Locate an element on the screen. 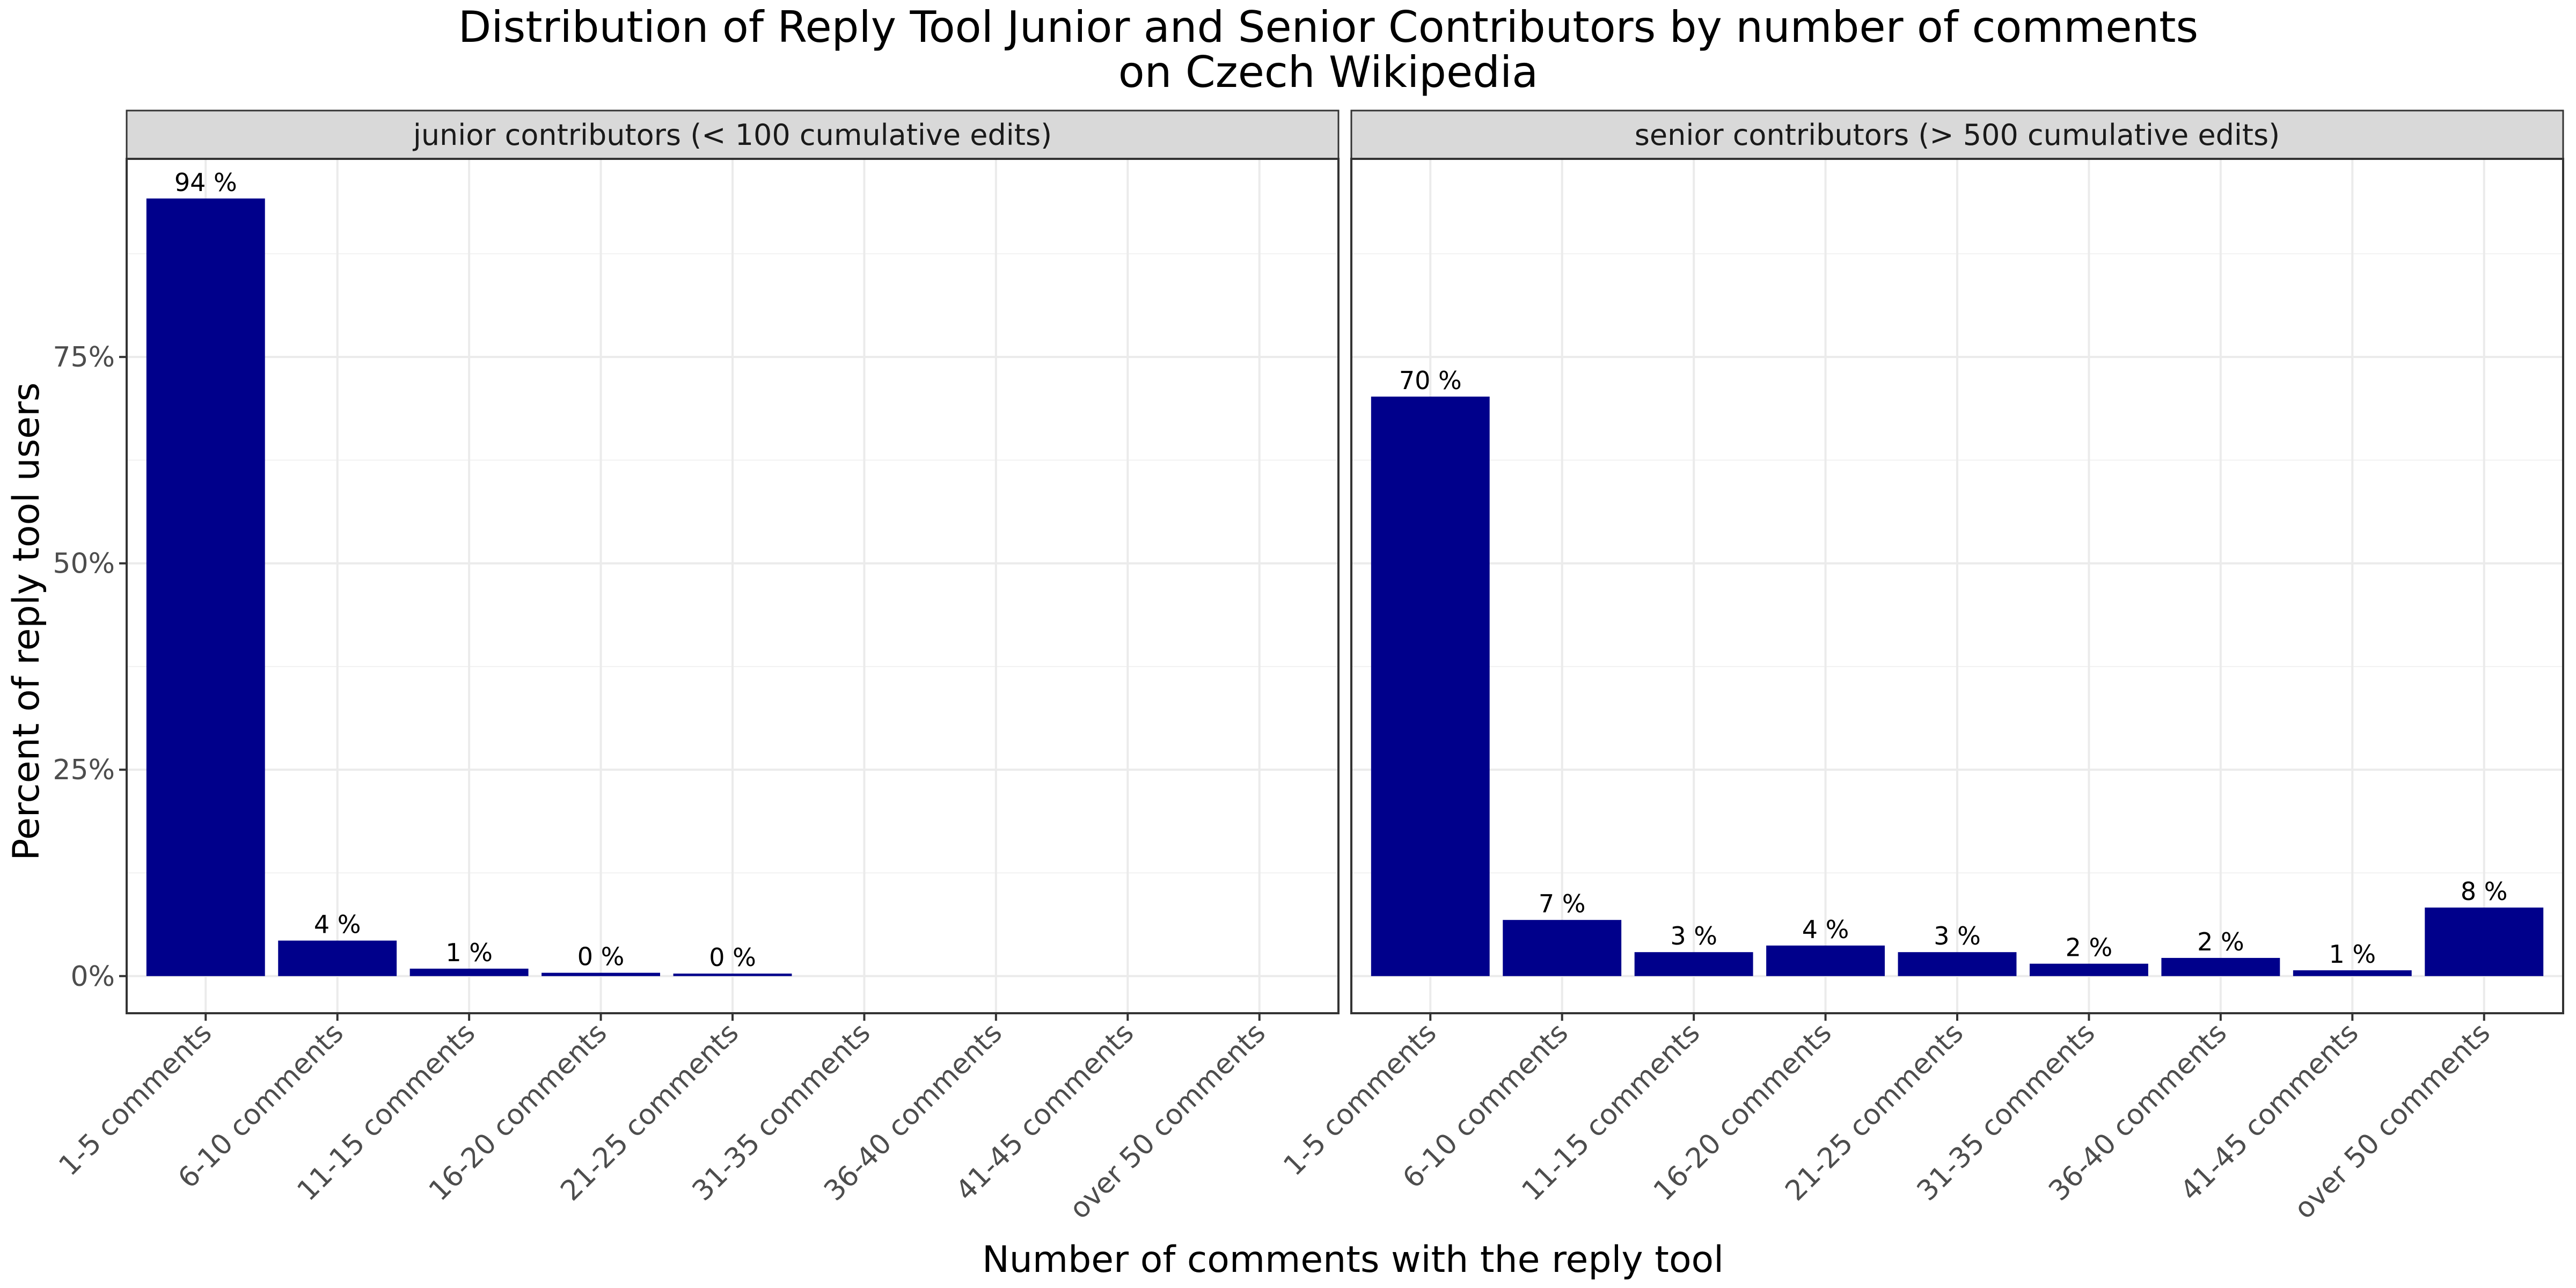  bar-data-label: 7 % is located at coordinates (1562, 903).